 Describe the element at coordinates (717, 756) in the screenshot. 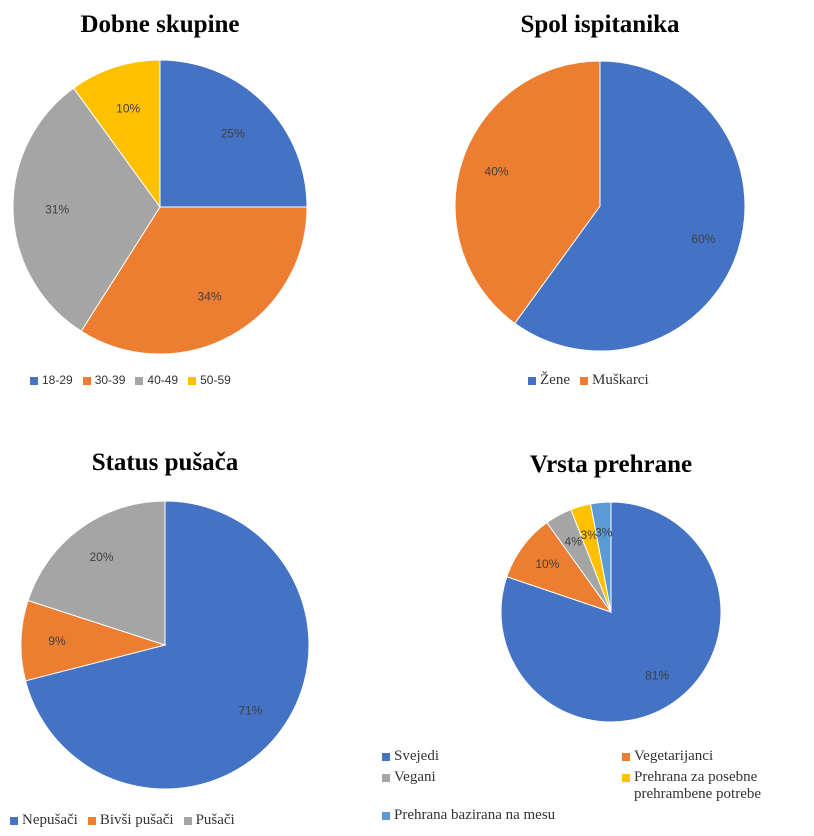

I see `legend-item: Vegetarijanci` at that location.